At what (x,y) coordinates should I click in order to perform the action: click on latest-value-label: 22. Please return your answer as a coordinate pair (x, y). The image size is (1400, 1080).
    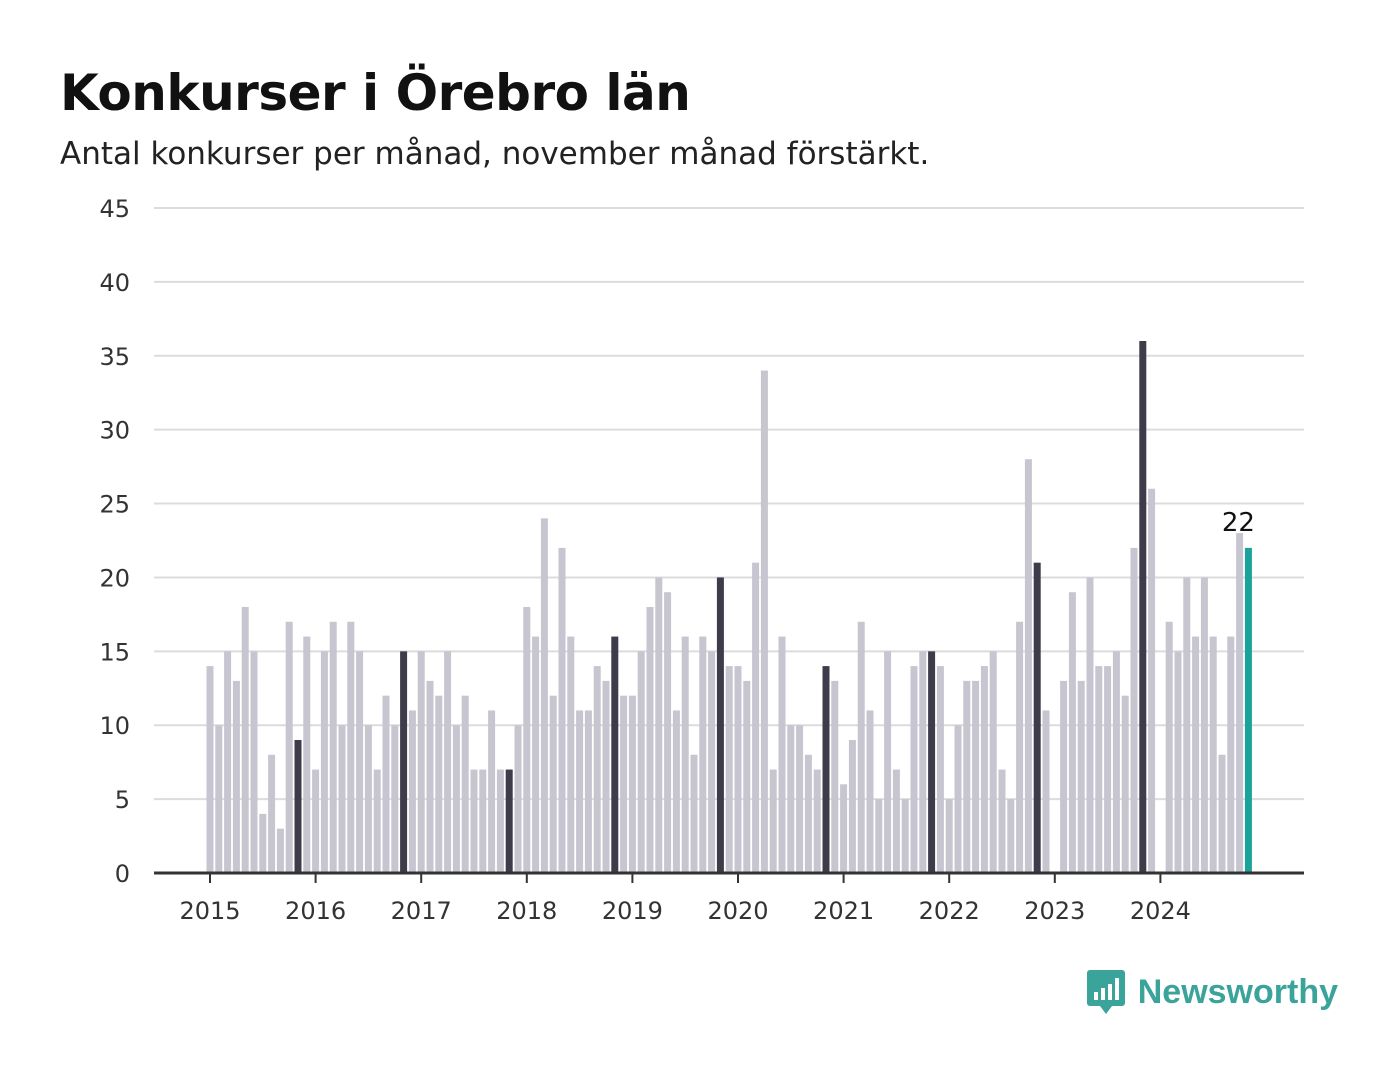
    Looking at the image, I should click on (1238, 523).